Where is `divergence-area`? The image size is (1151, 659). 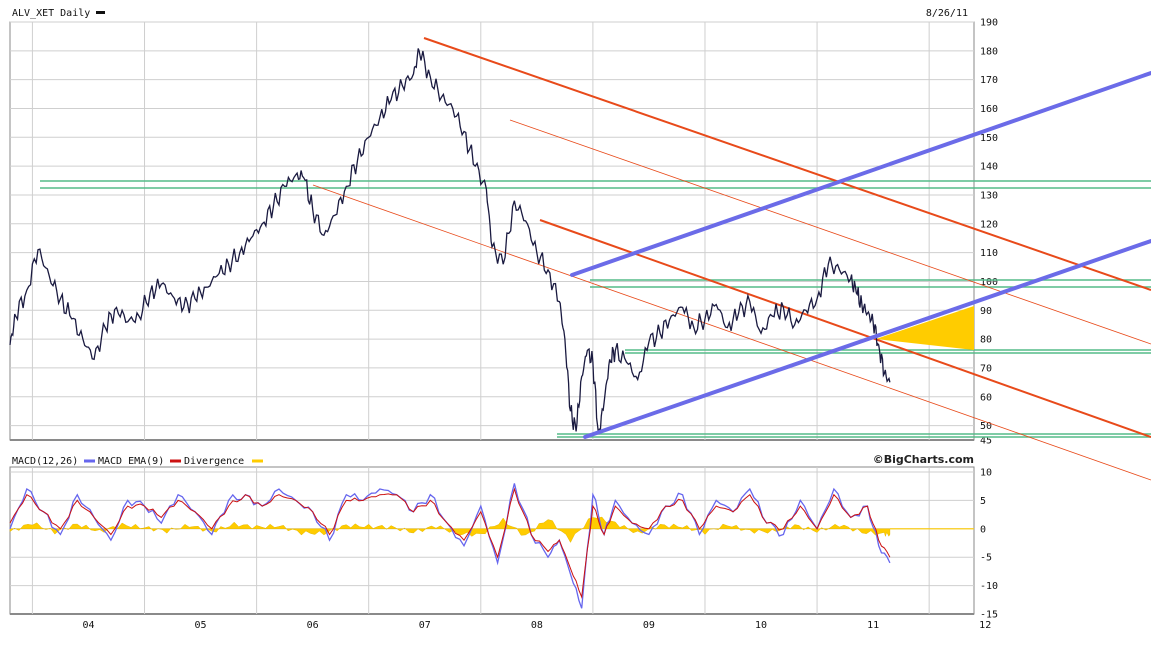
divergence-area is located at coordinates (450, 529).